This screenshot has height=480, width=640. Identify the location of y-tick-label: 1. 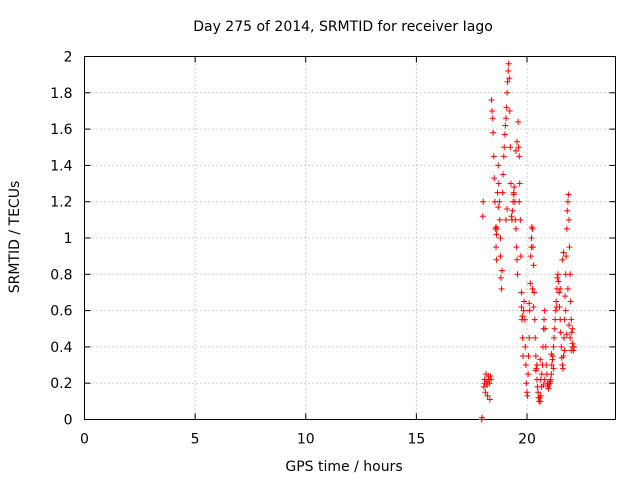
(68, 239).